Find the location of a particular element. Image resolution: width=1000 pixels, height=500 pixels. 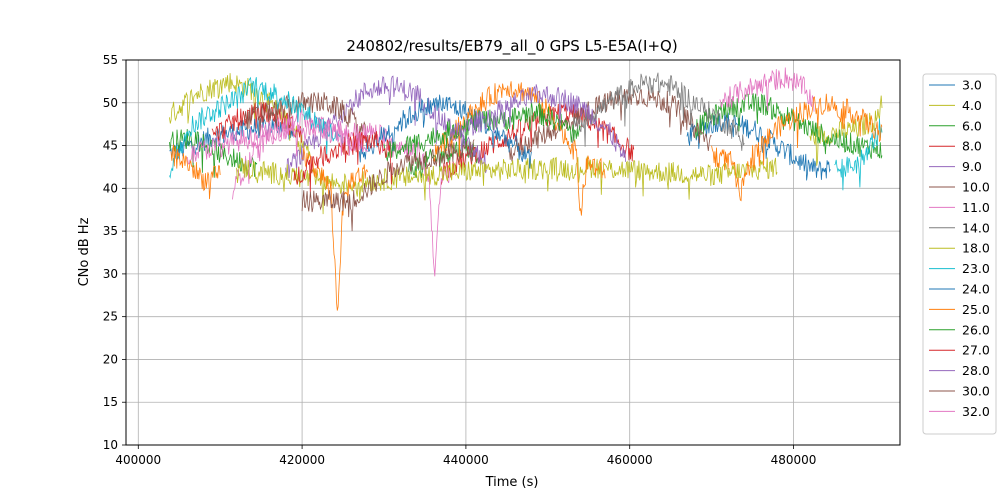

y-axis: 10 15 20 25 30 35 40 45 50 55 is located at coordinates (114, 252).